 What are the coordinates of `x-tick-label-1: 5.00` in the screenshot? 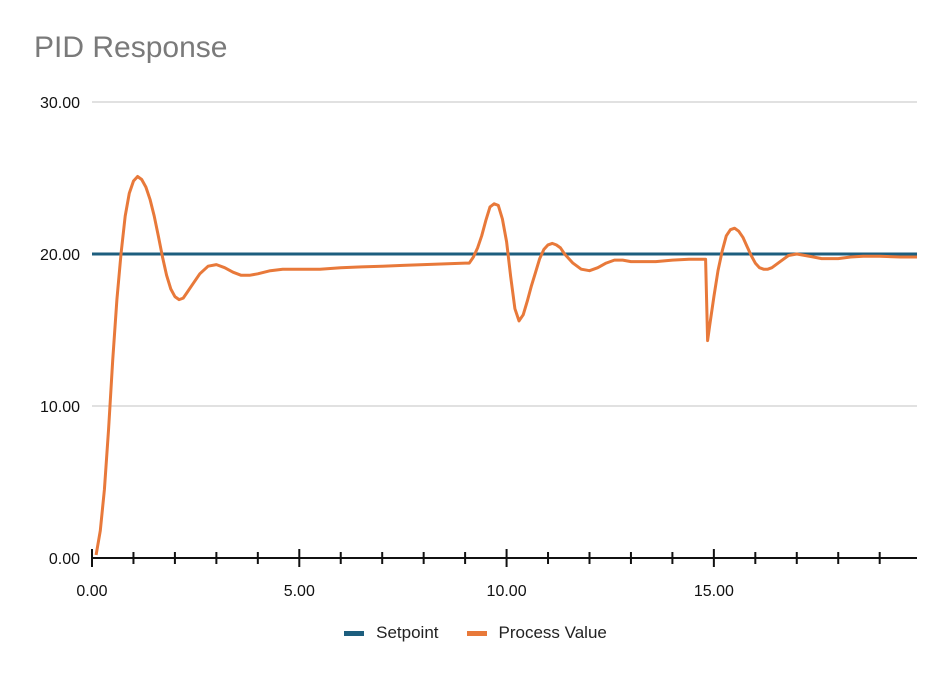 It's located at (299, 591).